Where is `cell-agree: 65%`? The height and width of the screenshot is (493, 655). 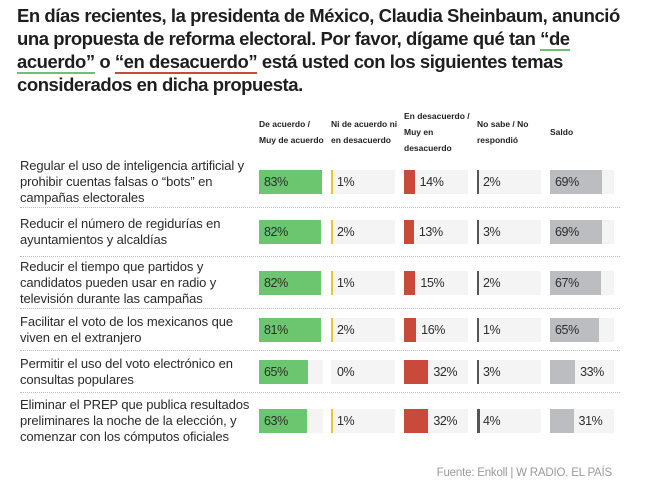 cell-agree: 65% is located at coordinates (291, 371).